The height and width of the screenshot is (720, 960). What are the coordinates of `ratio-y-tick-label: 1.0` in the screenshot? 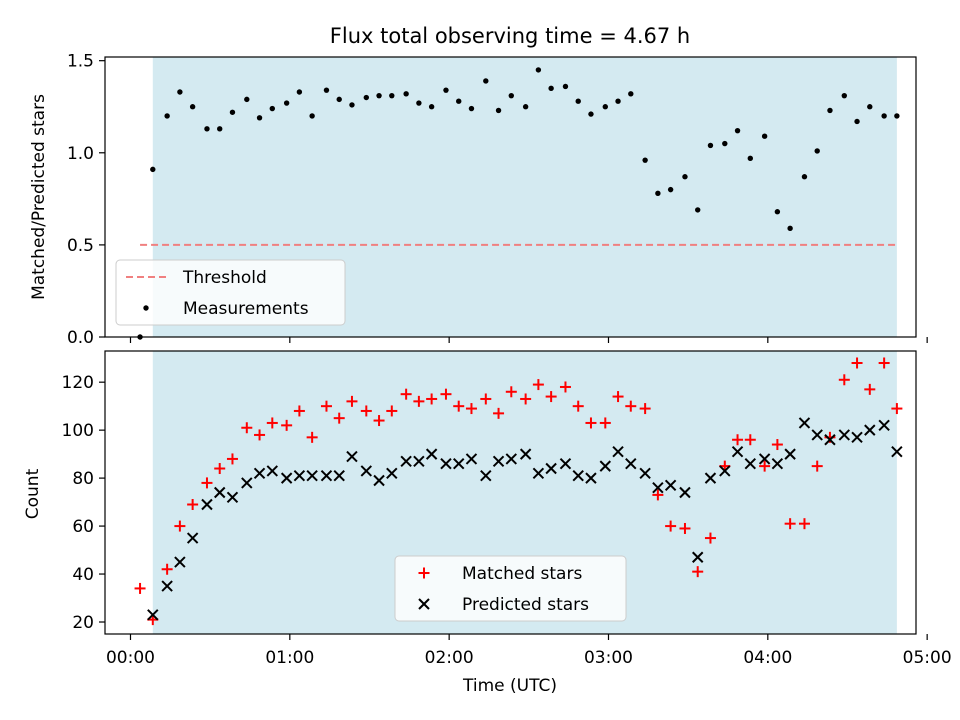 It's located at (80, 154).